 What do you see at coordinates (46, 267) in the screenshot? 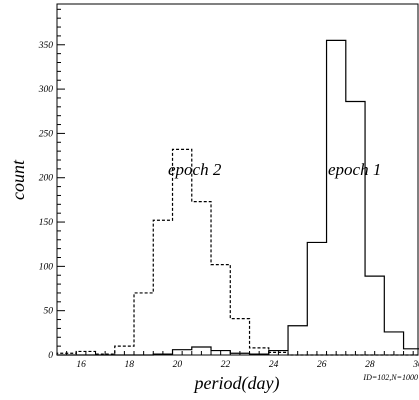
I see `y-tick-label: 100` at bounding box center [46, 267].